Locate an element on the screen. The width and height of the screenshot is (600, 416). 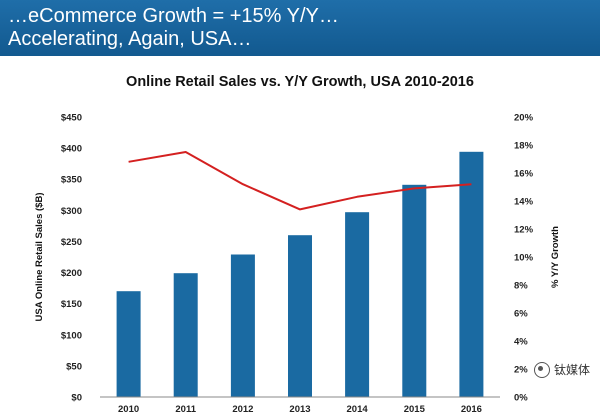
x-tick-label: 2016 is located at coordinates (471, 409).